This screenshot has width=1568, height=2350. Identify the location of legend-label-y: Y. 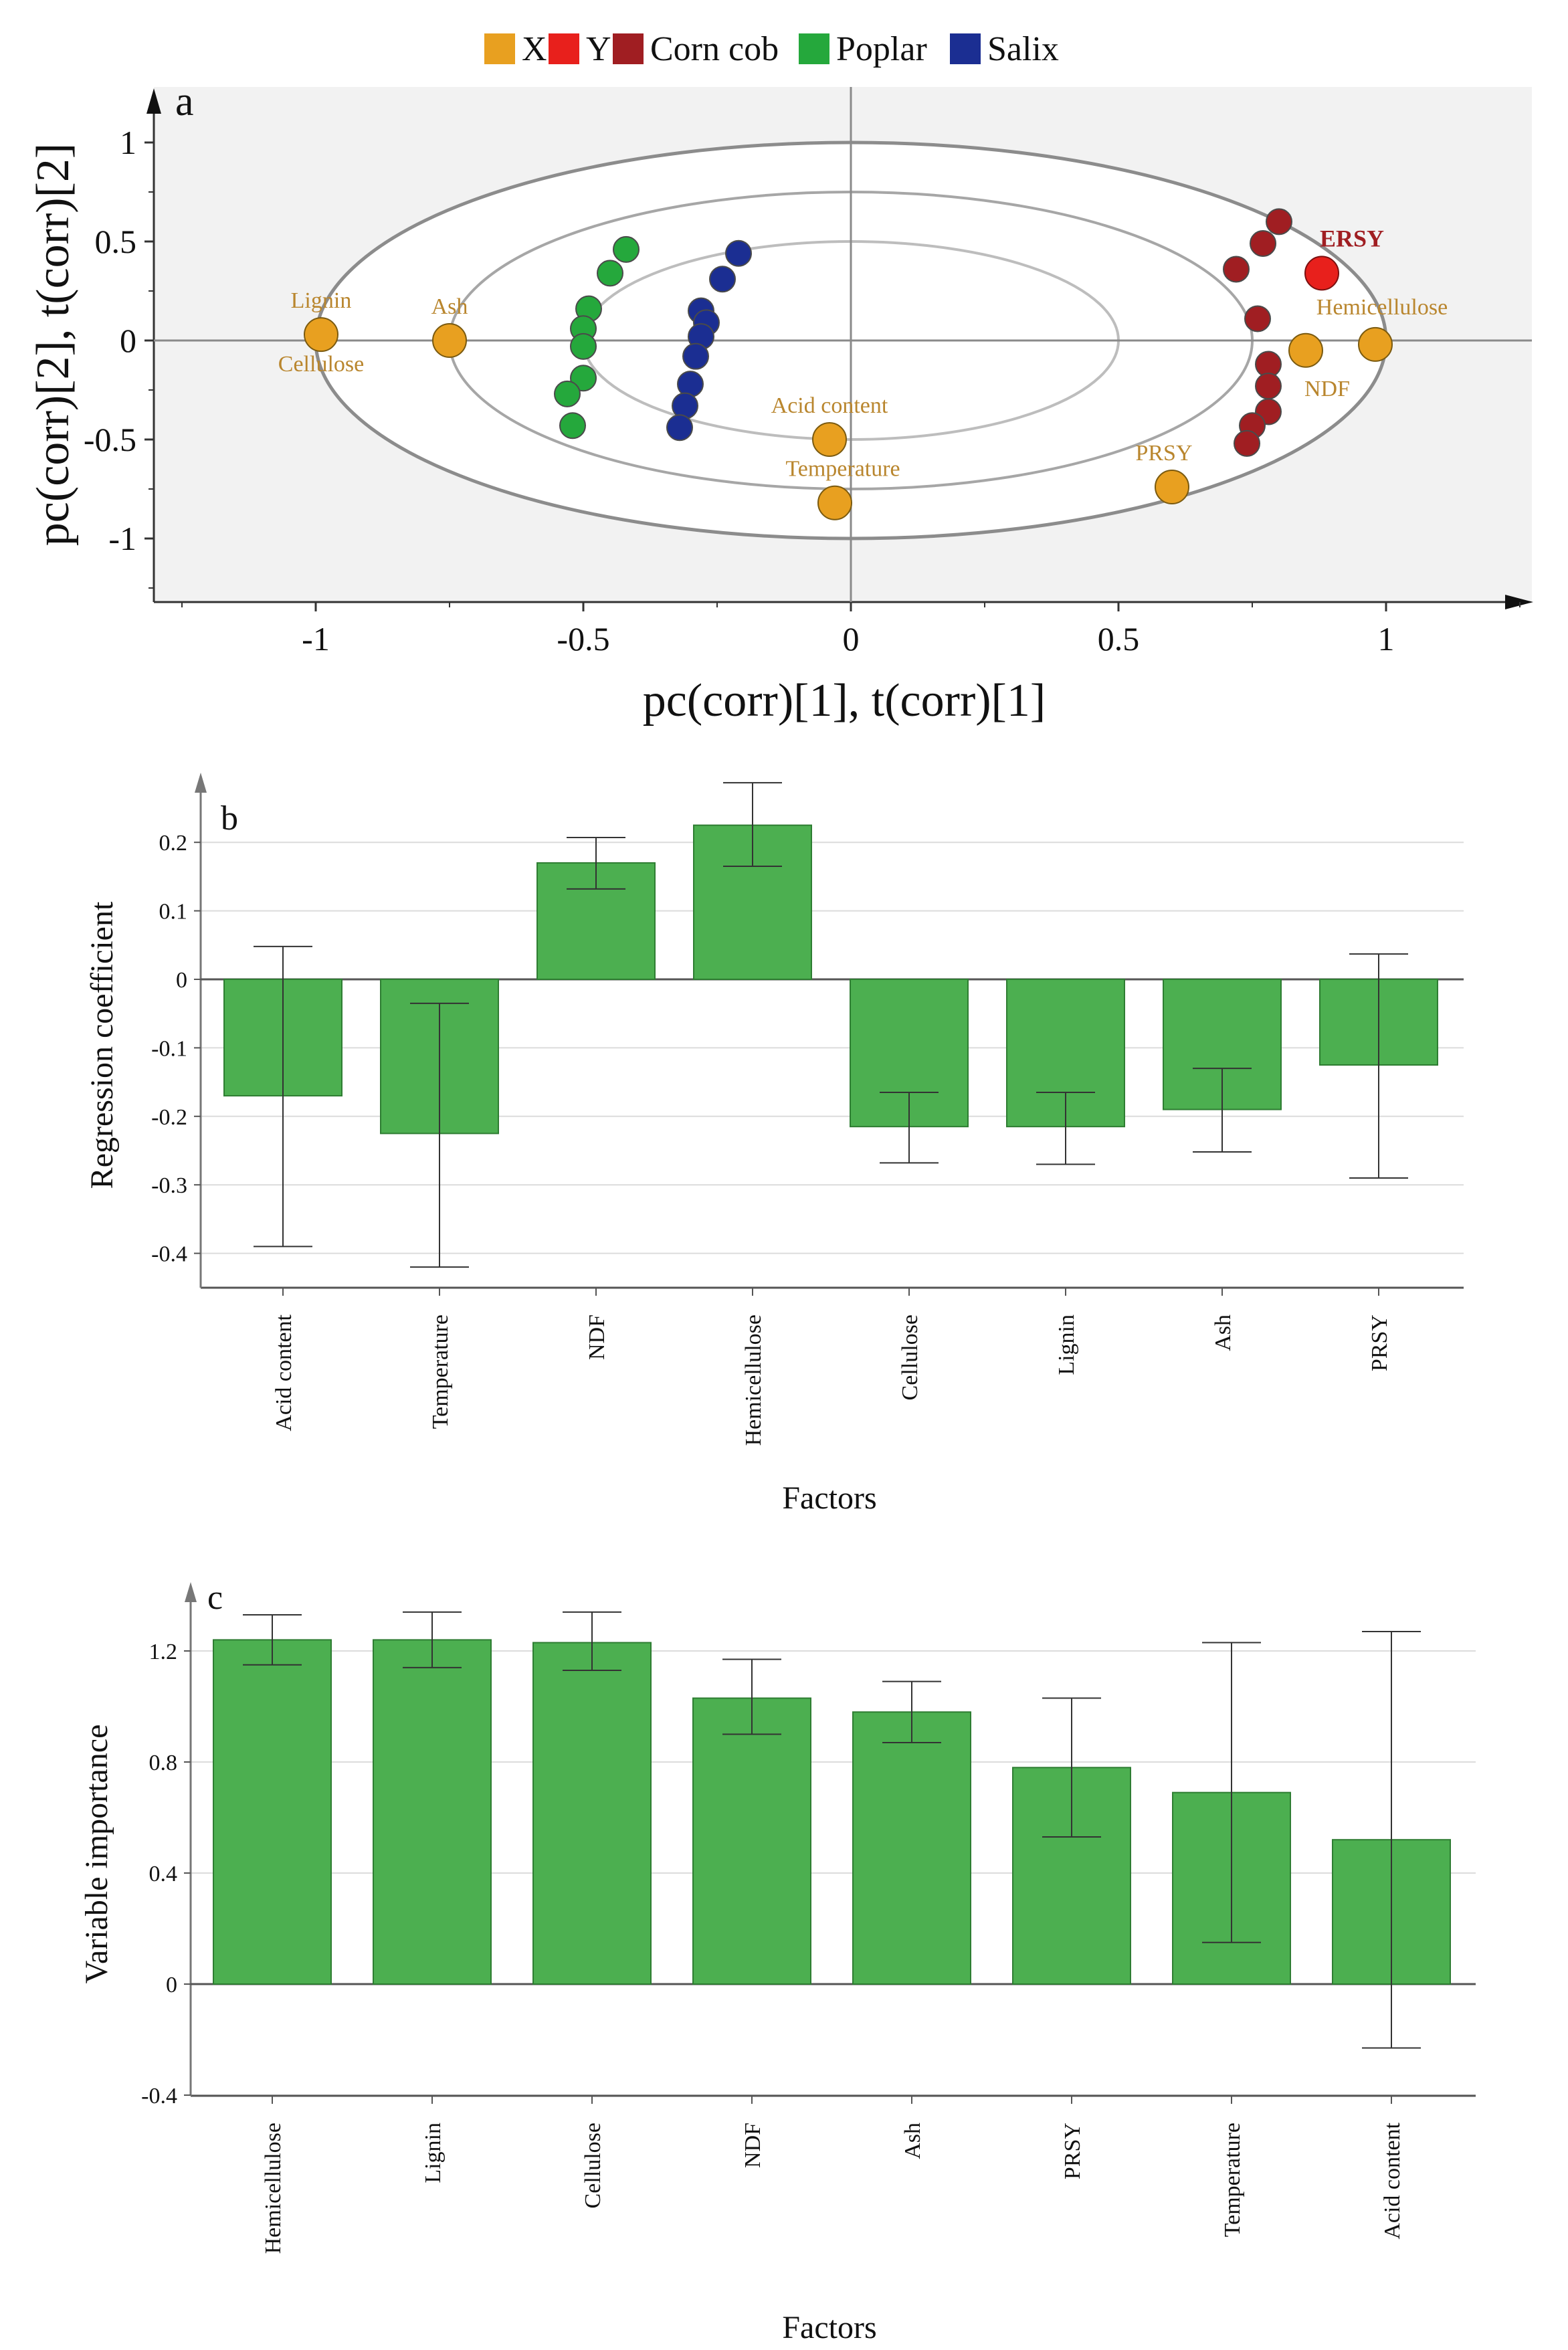
(598, 49).